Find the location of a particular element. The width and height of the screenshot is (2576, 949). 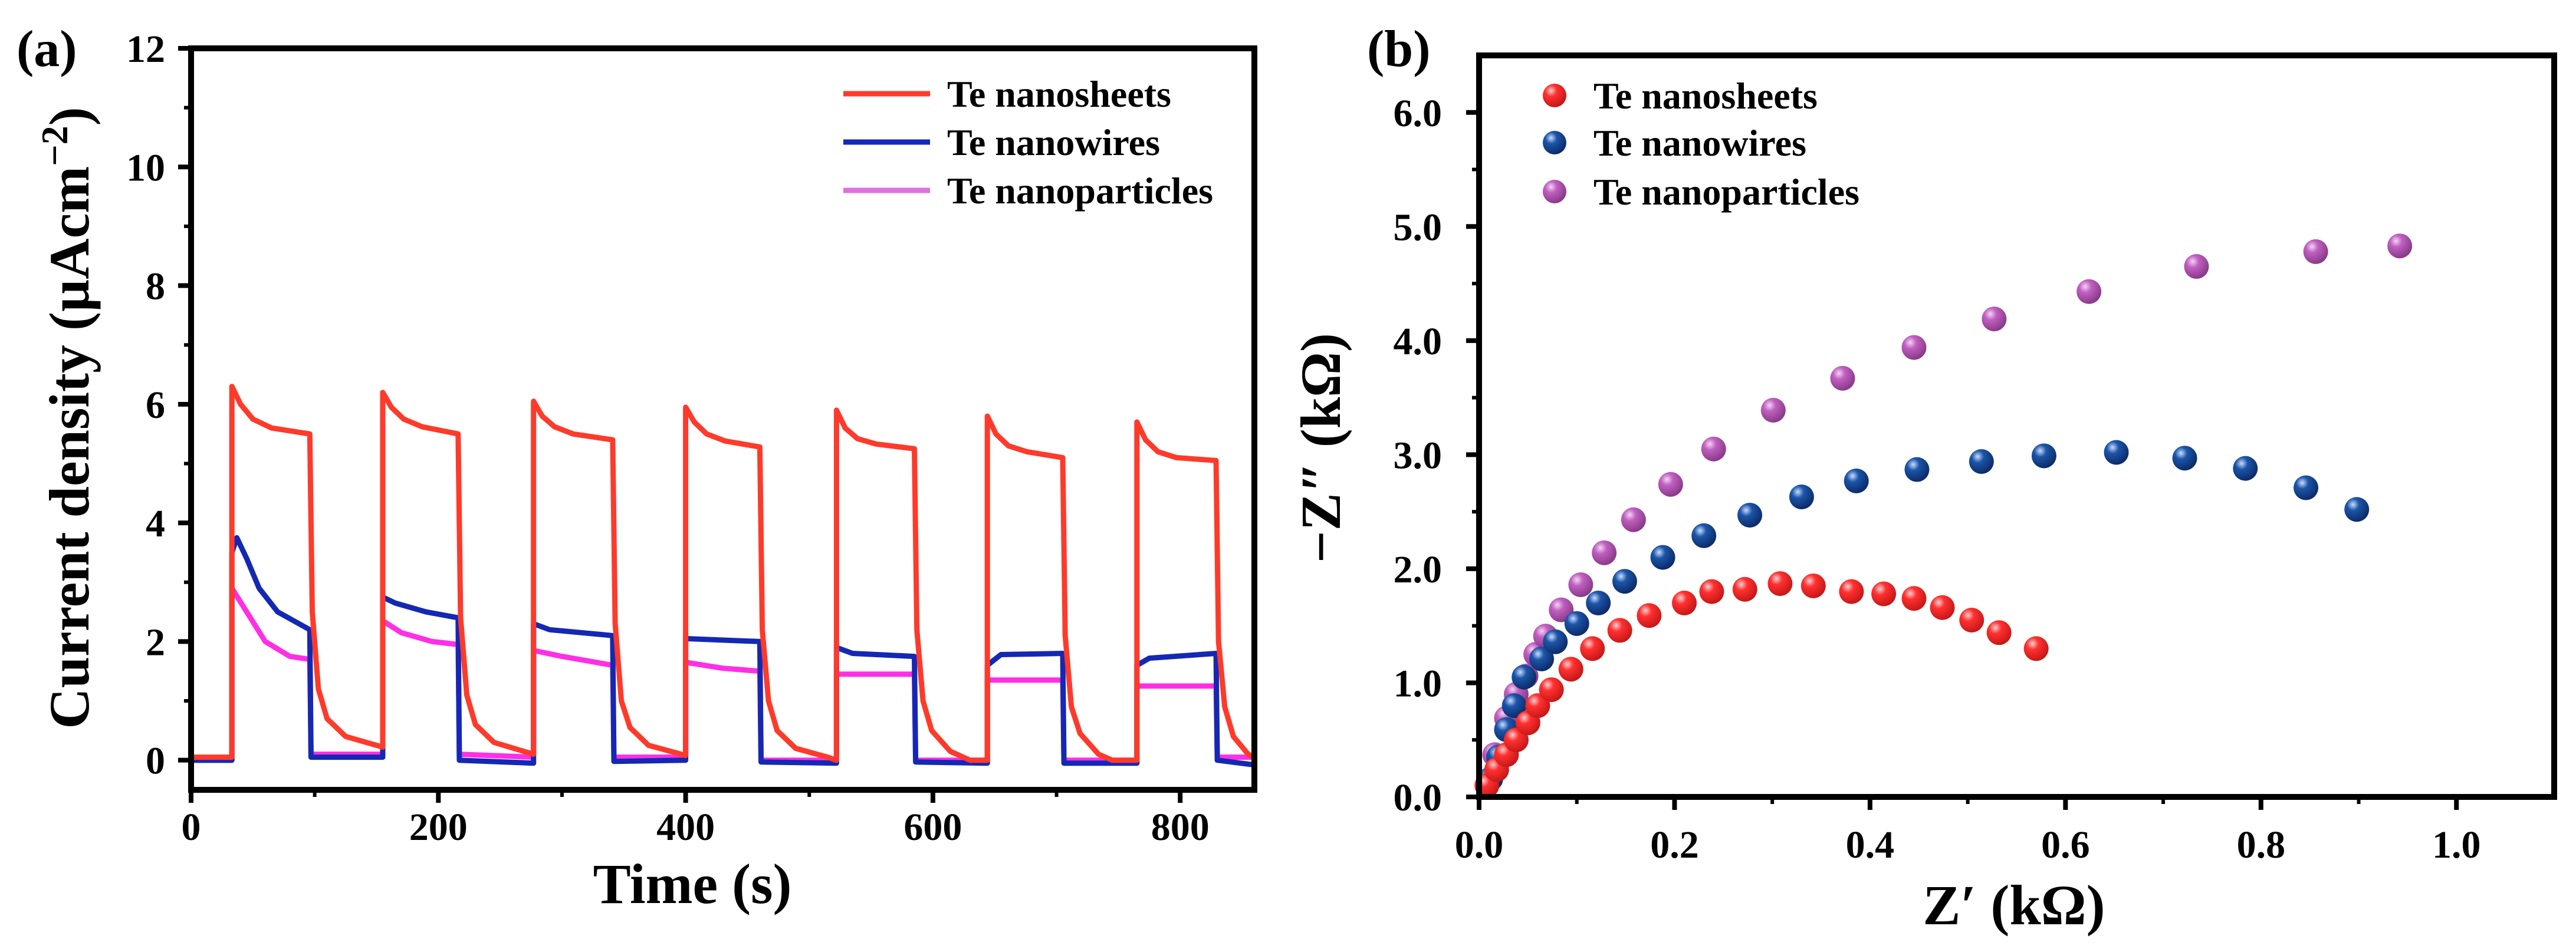

legend-marker-nanoparticles is located at coordinates (1554, 191).